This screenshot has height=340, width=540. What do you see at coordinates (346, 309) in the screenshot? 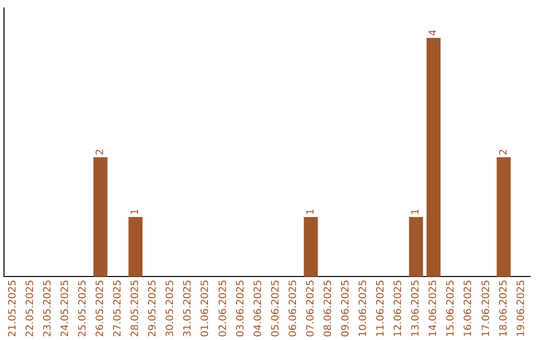
I see `x-tick-label: 09.06.2025` at bounding box center [346, 309].